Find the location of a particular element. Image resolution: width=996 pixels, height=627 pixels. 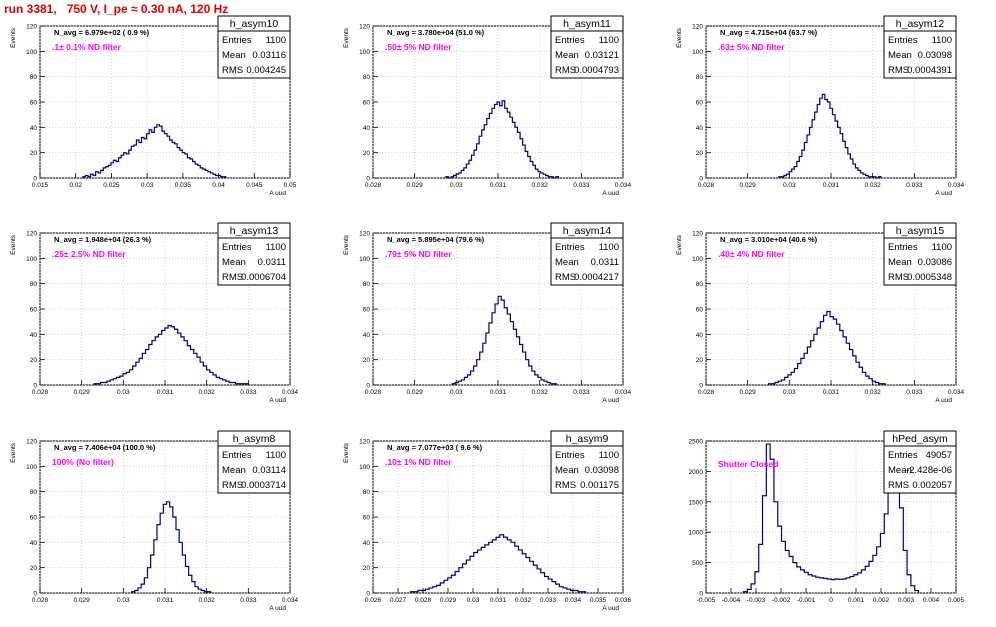

x-tick-label: 0.025 is located at coordinates (111, 185).